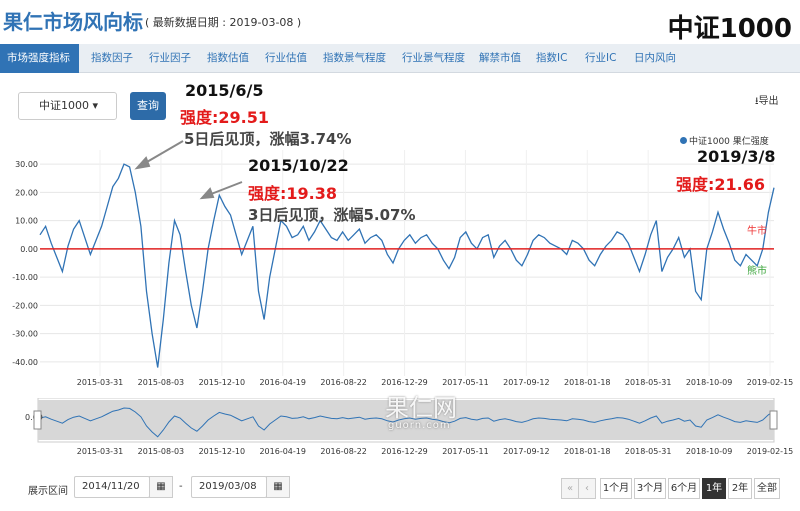 The image size is (800, 511). I want to click on x-tick-label: 2015-08-03, so click(161, 382).